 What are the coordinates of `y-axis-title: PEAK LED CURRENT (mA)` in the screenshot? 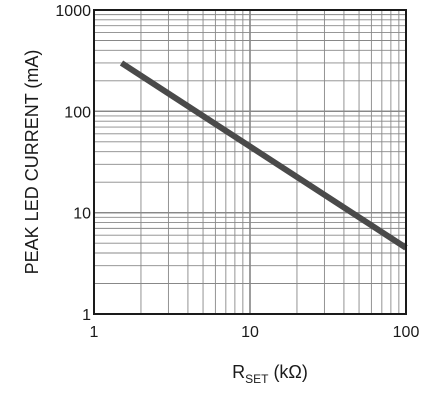 It's located at (32, 162).